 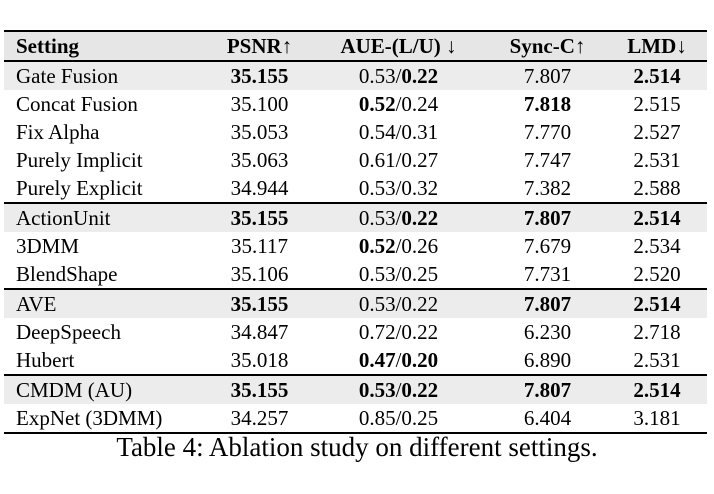 I want to click on cell-sync-c: 7.770, so click(x=547, y=132).